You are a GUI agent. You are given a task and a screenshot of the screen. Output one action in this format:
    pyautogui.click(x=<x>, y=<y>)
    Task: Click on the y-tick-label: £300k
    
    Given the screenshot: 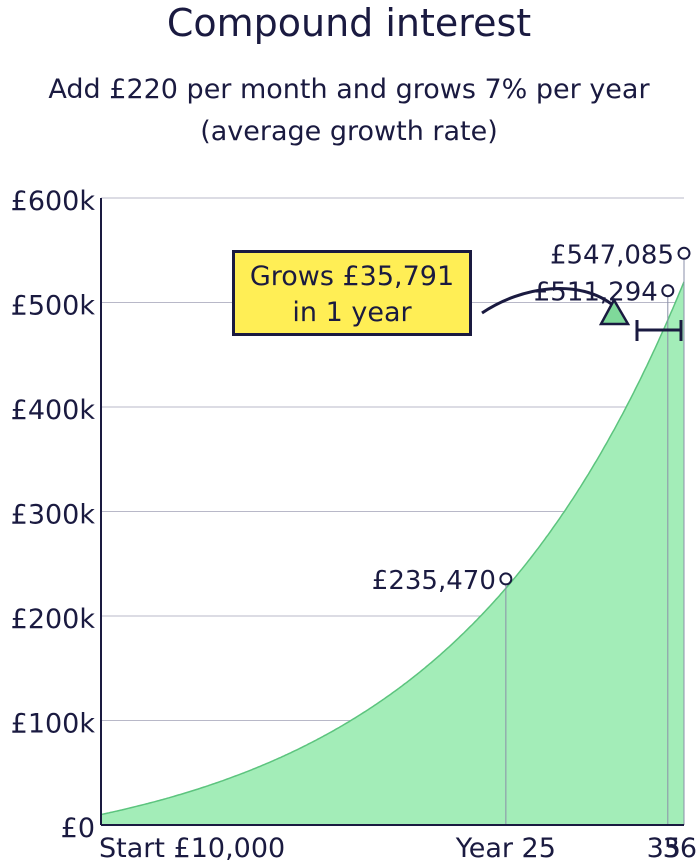 What is the action you would take?
    pyautogui.click(x=53, y=515)
    